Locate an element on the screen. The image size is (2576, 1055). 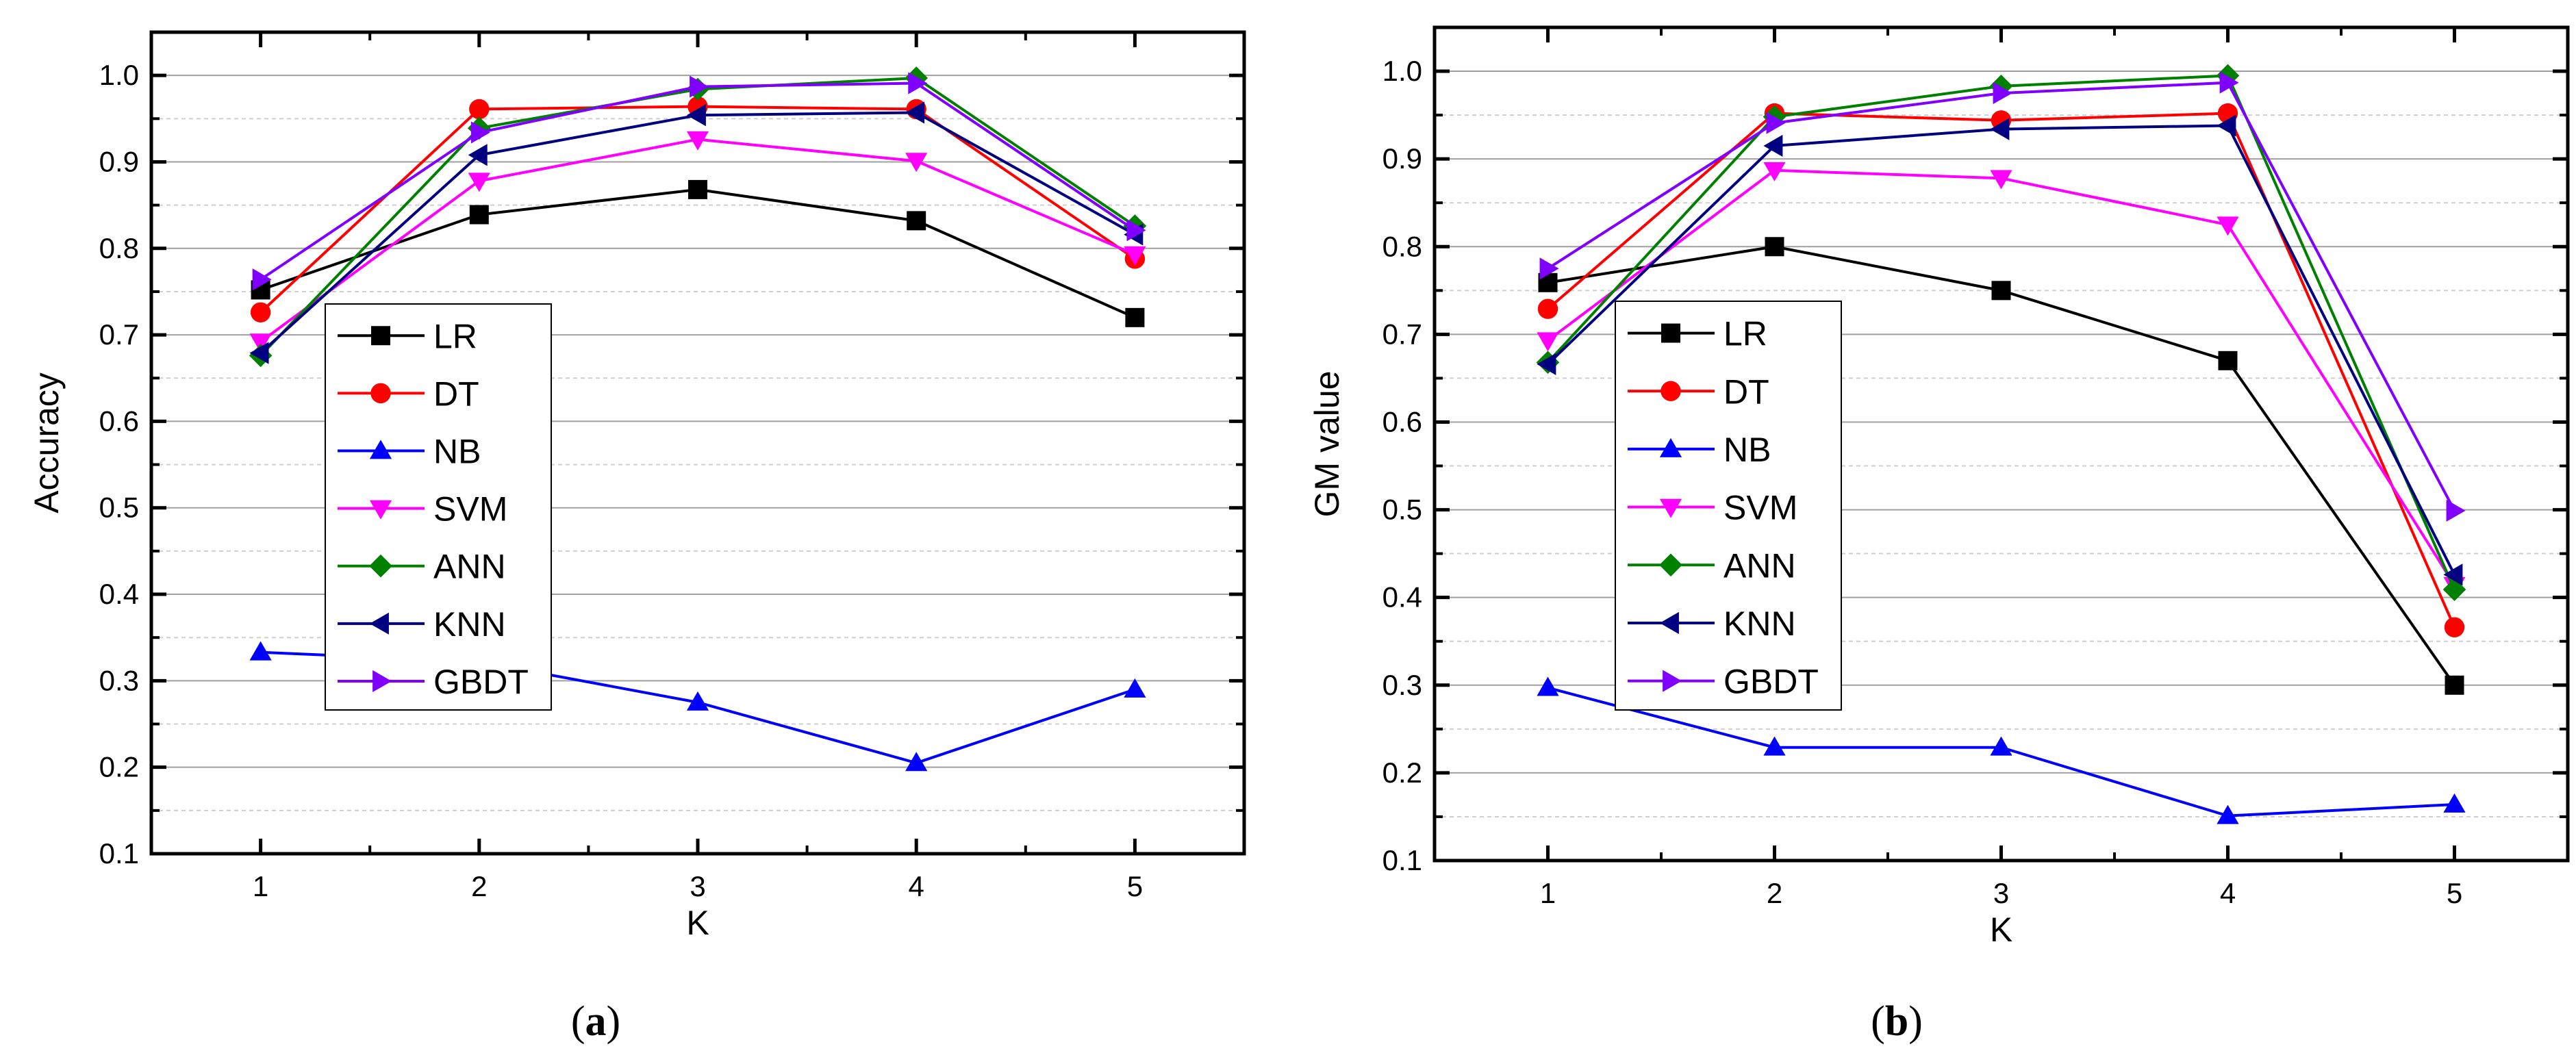
legend-marker-knn is located at coordinates (379, 623).